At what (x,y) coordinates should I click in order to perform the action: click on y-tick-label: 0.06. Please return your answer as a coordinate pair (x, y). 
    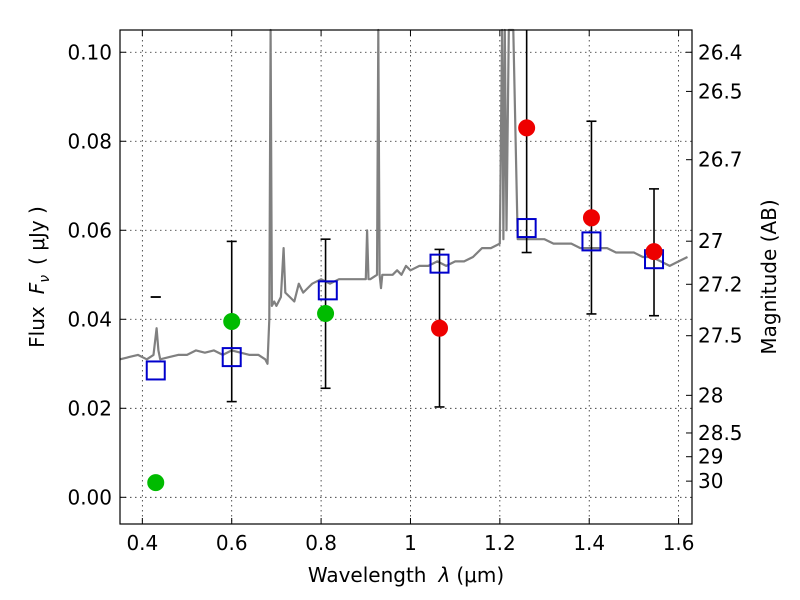
    Looking at the image, I should click on (89, 230).